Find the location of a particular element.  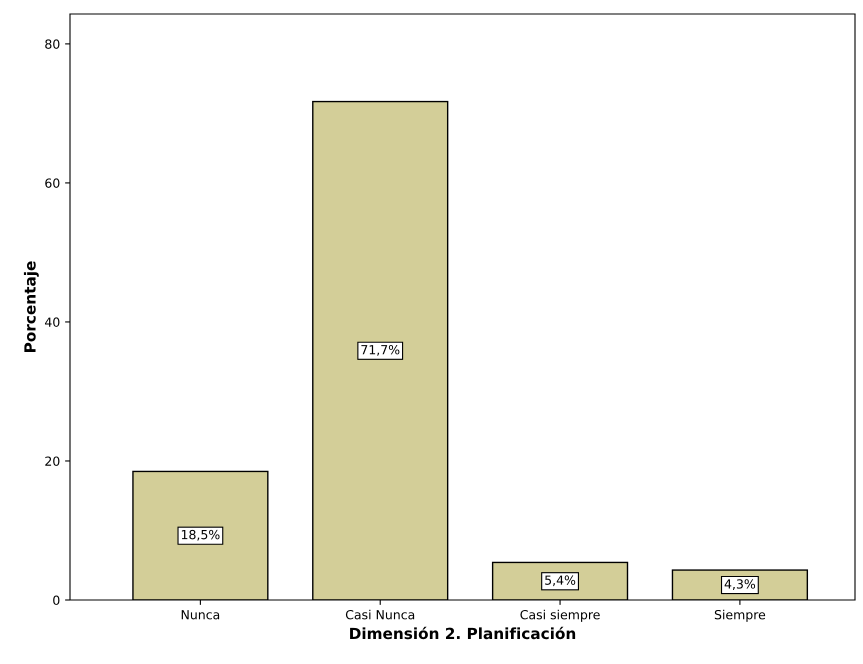

x-tick-label: Nunca is located at coordinates (201, 615).